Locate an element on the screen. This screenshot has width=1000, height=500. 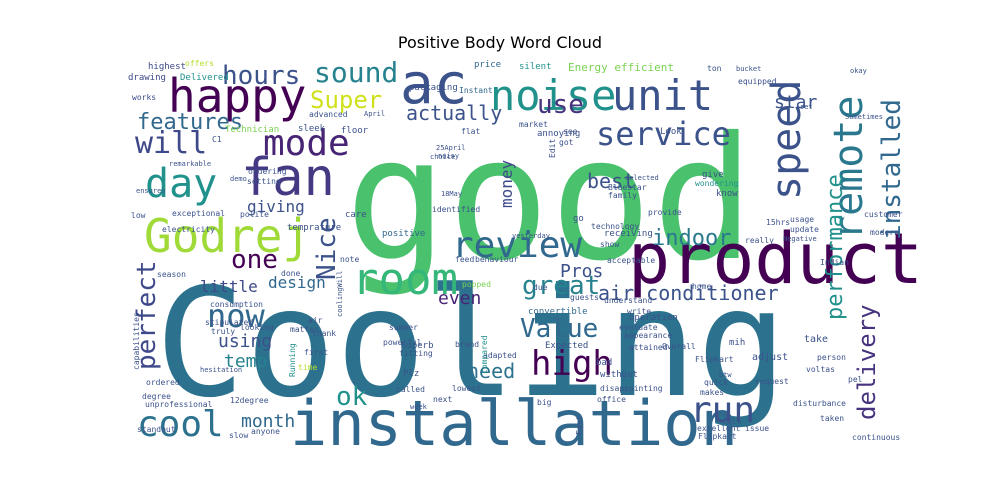
word-mih: mih is located at coordinates (737, 343).